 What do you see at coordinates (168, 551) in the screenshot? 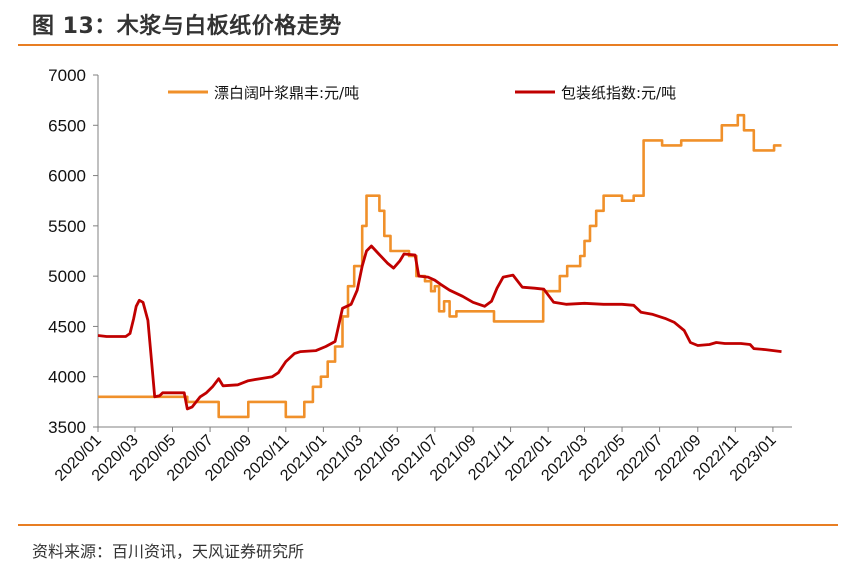
I see `source-note: 资料来源：百川资讯，天风证券研究所` at bounding box center [168, 551].